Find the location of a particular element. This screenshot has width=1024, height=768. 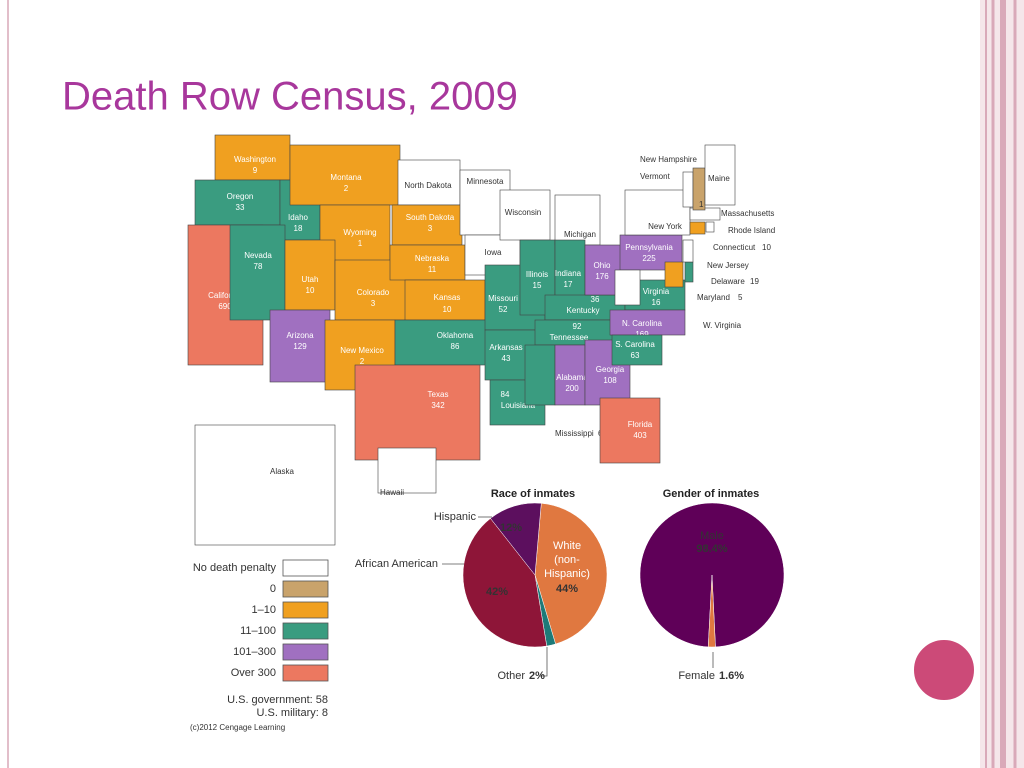

state-name: Vermont is located at coordinates (655, 176).